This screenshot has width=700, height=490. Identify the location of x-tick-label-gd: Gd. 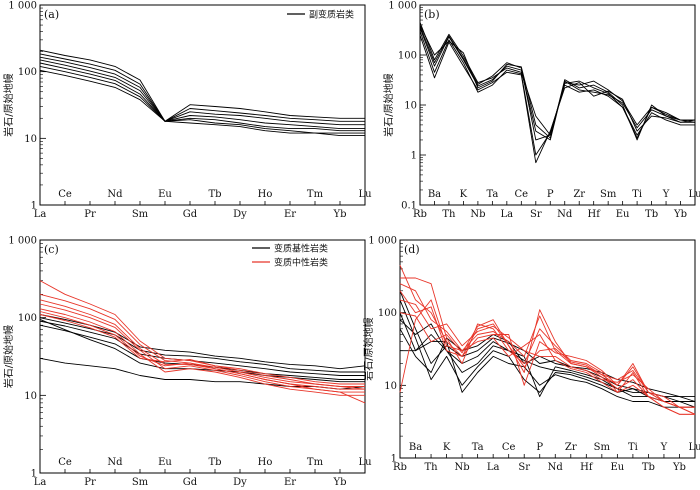
(190, 214).